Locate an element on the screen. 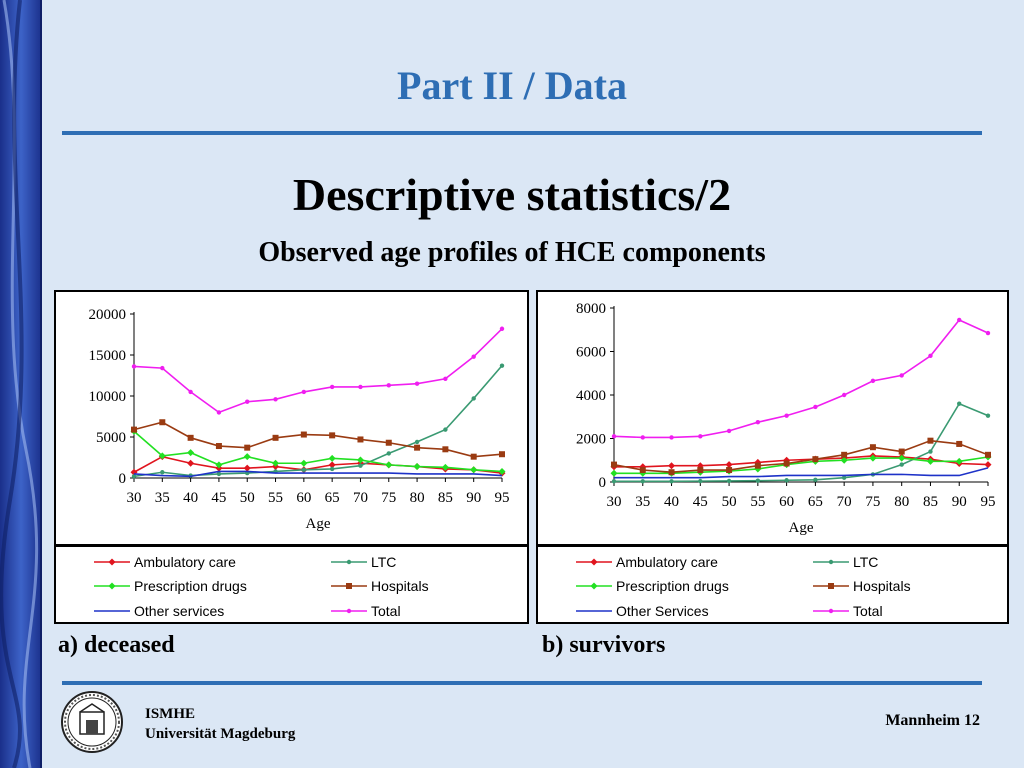 Image resolution: width=1024 pixels, height=768 pixels. deceased-legend-entry: Total is located at coordinates (366, 611).